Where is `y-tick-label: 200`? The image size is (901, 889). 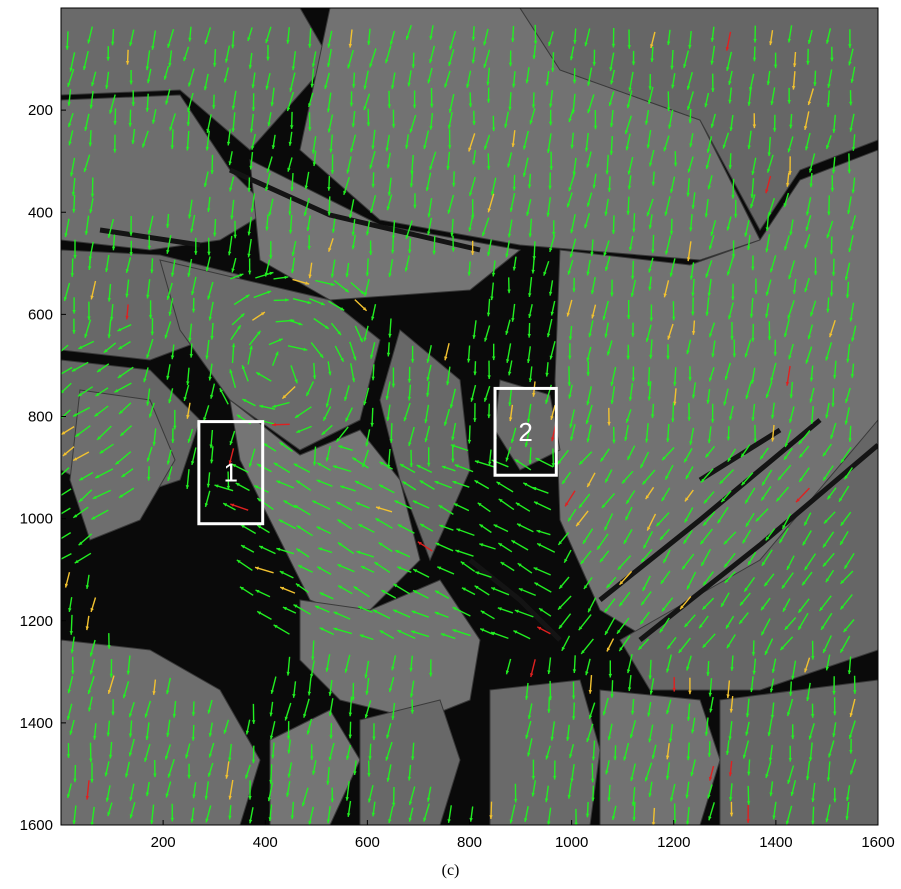 y-tick-label: 200 is located at coordinates (40, 110).